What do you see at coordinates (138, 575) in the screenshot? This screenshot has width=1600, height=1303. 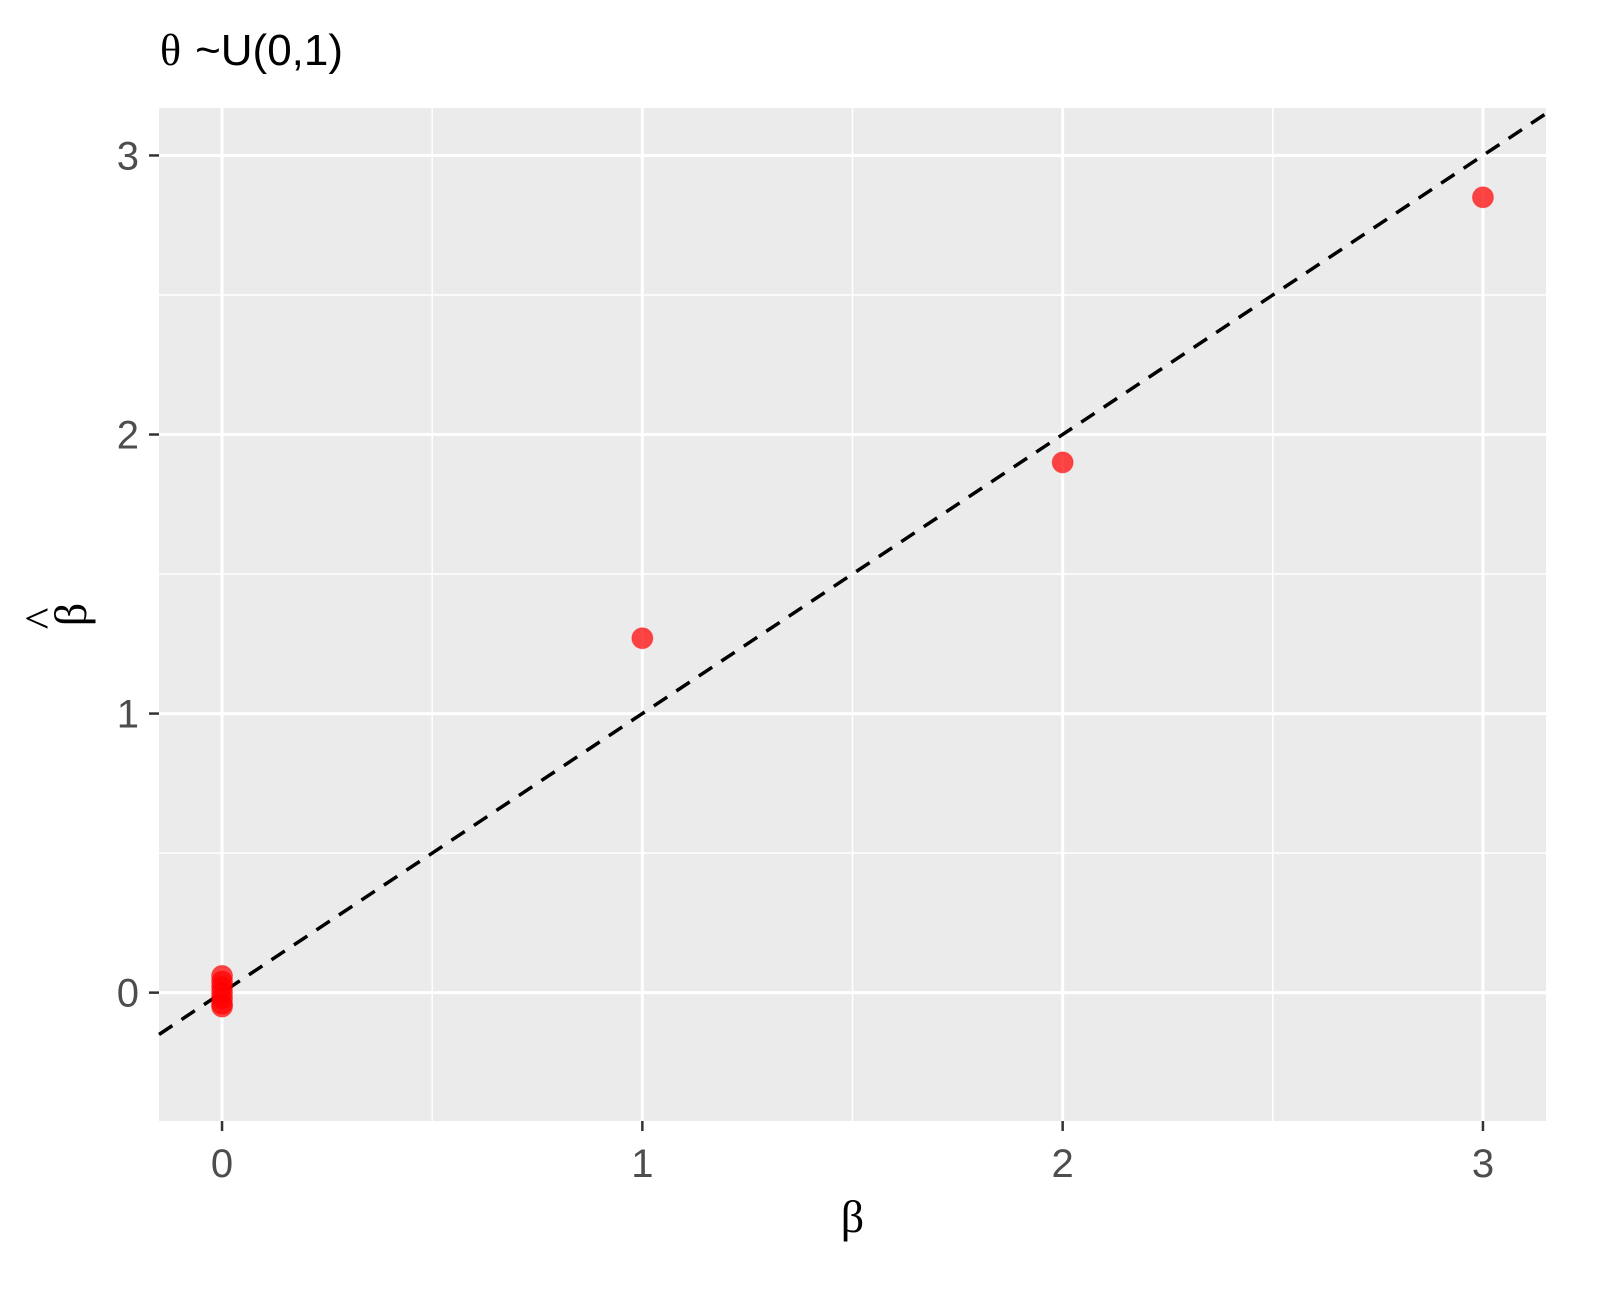 I see `y-axis: 0 1 2 3` at bounding box center [138, 575].